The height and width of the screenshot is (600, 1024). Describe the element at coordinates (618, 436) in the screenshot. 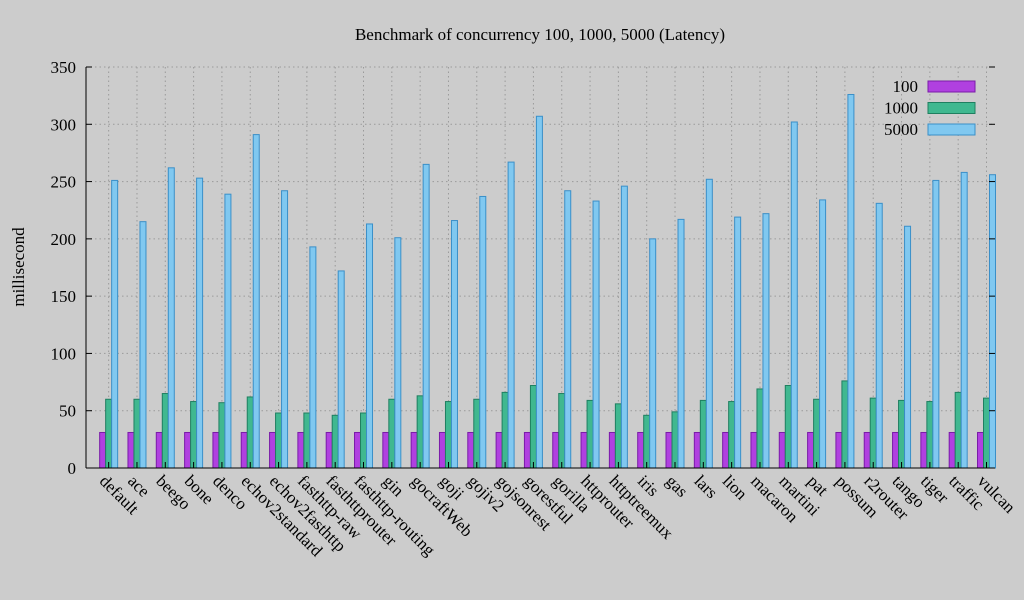

I see `bar-1000-httptreemux` at that location.